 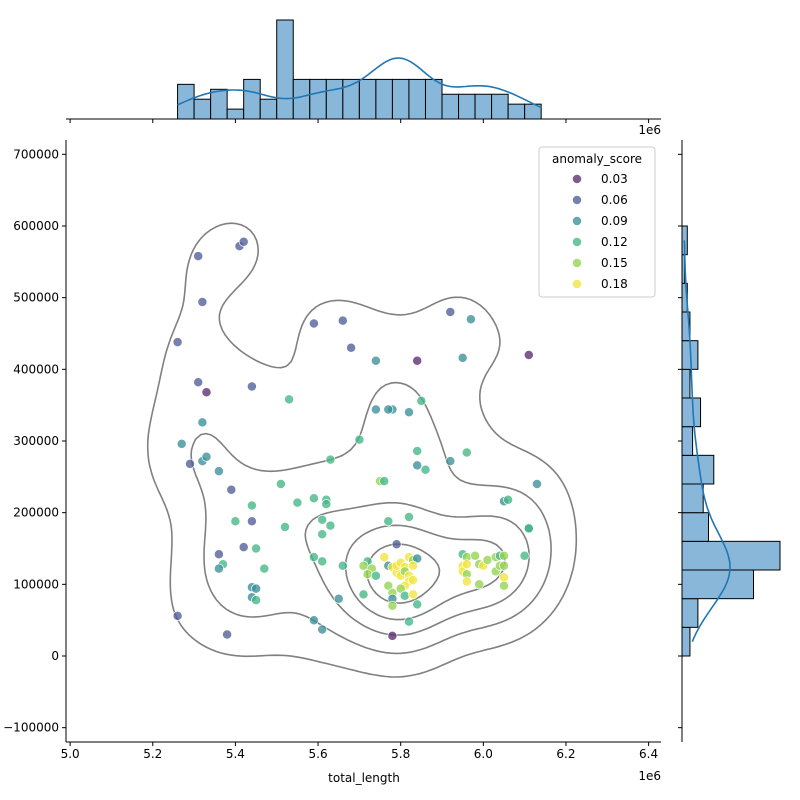 What do you see at coordinates (565, 754) in the screenshot?
I see `x-tick-label: 6.2` at bounding box center [565, 754].